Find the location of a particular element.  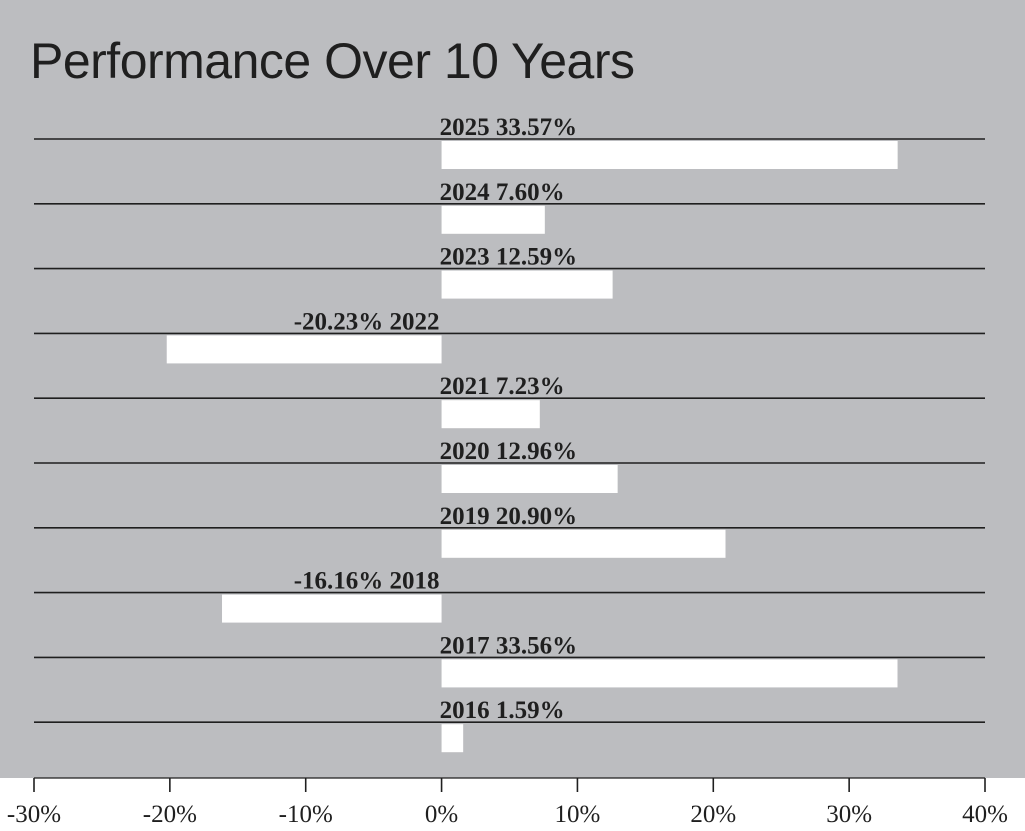

bar-label-2016: 2016 1.59% is located at coordinates (502, 710).